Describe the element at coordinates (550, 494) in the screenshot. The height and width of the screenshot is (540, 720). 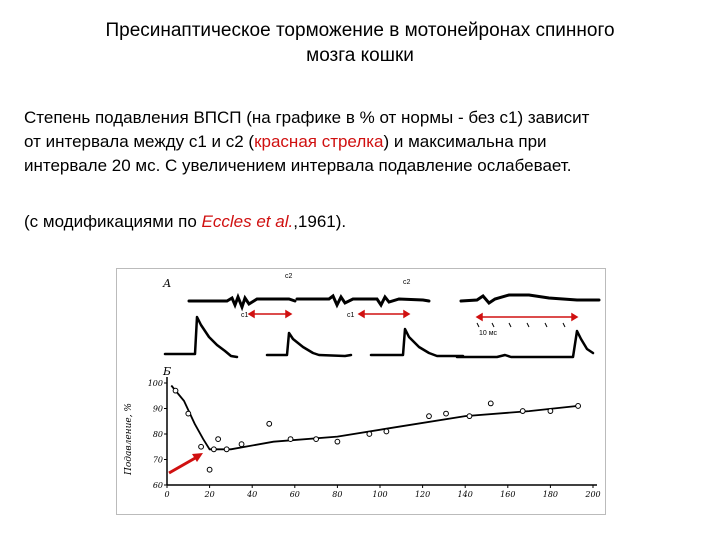
I see `x-tick-label: 180` at that location.